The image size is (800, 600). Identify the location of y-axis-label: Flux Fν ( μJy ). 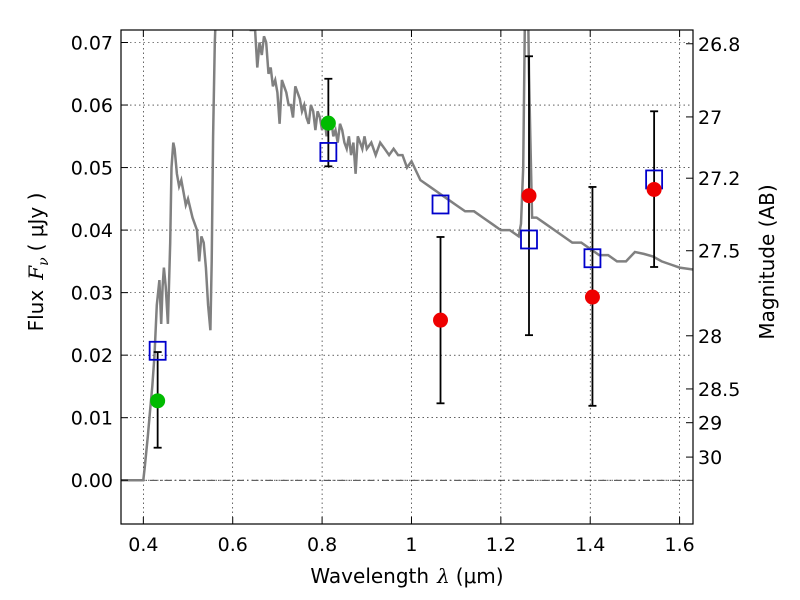
(38, 262).